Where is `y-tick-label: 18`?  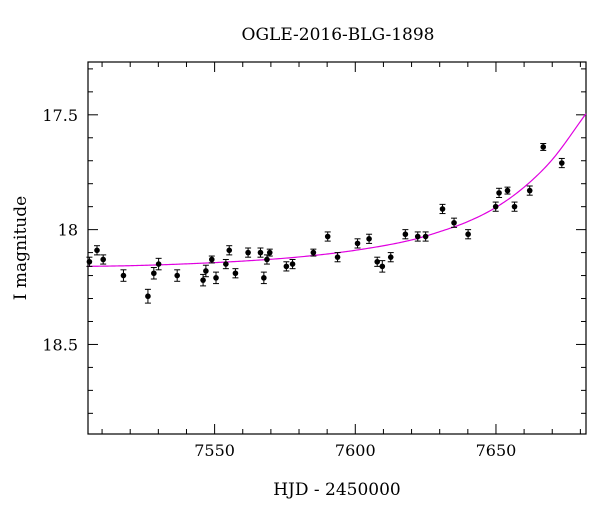 y-tick-label: 18 is located at coordinates (68, 230).